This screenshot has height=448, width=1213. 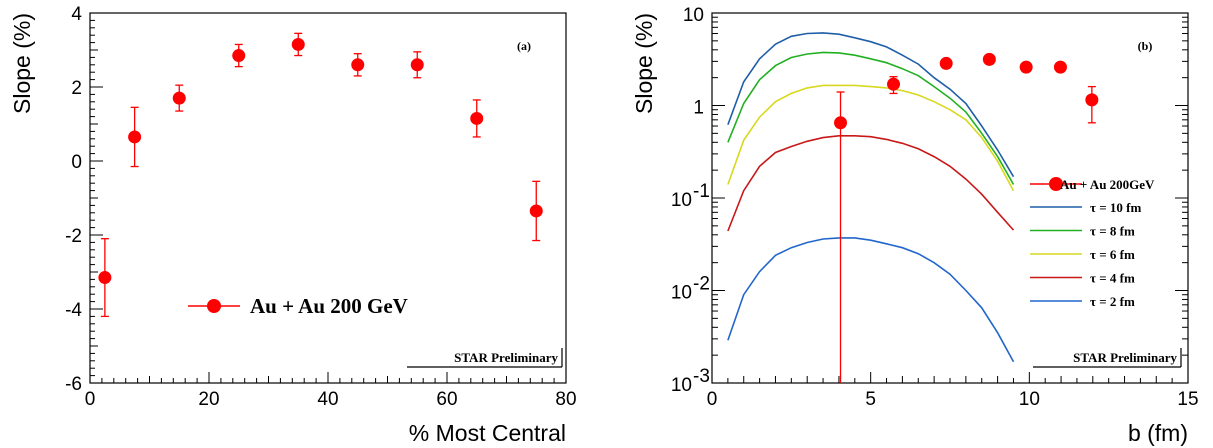 What do you see at coordinates (1112, 254) in the screenshot?
I see `panel-b-legend-label: τ = 6 fm` at bounding box center [1112, 254].